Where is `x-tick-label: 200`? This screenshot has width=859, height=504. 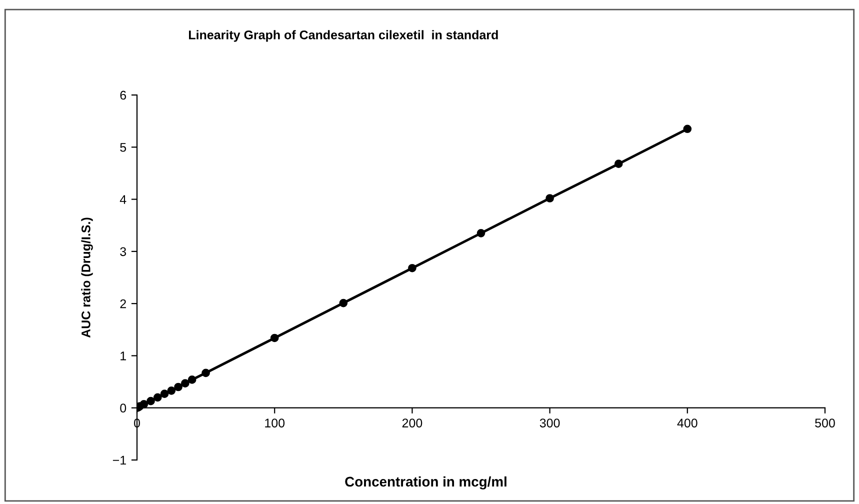
x-tick-label: 200 is located at coordinates (412, 423).